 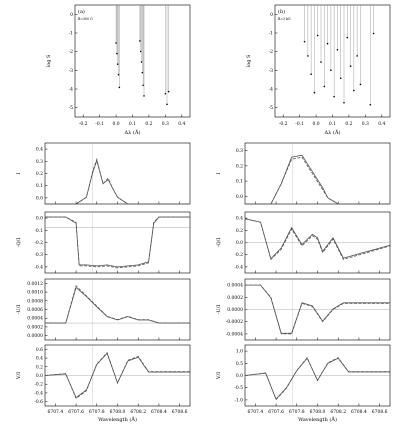 I want to click on y-tick-label-U_b: 0.0004, so click(x=235, y=286).